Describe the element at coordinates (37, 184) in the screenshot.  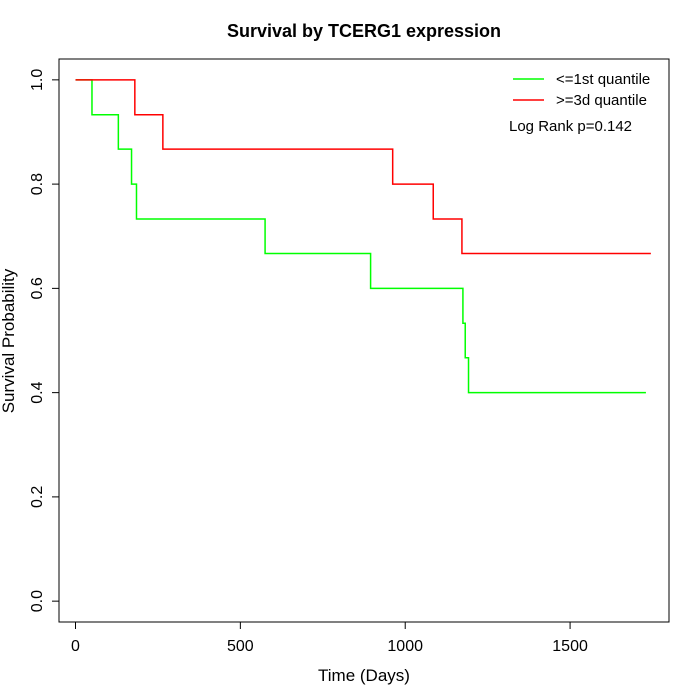
I see `y-tick-label: 0.8` at that location.